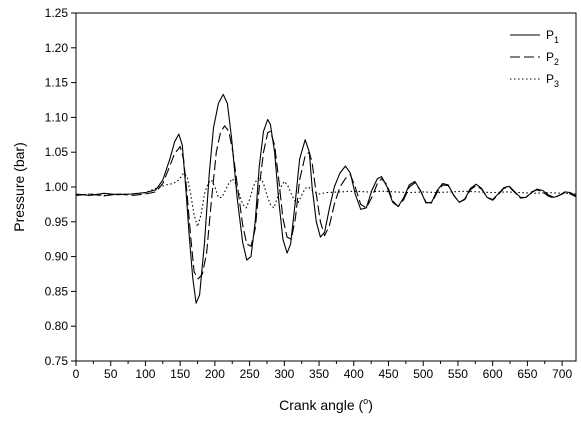 The image size is (581, 421). I want to click on x-tick-label: 150, so click(180, 374).